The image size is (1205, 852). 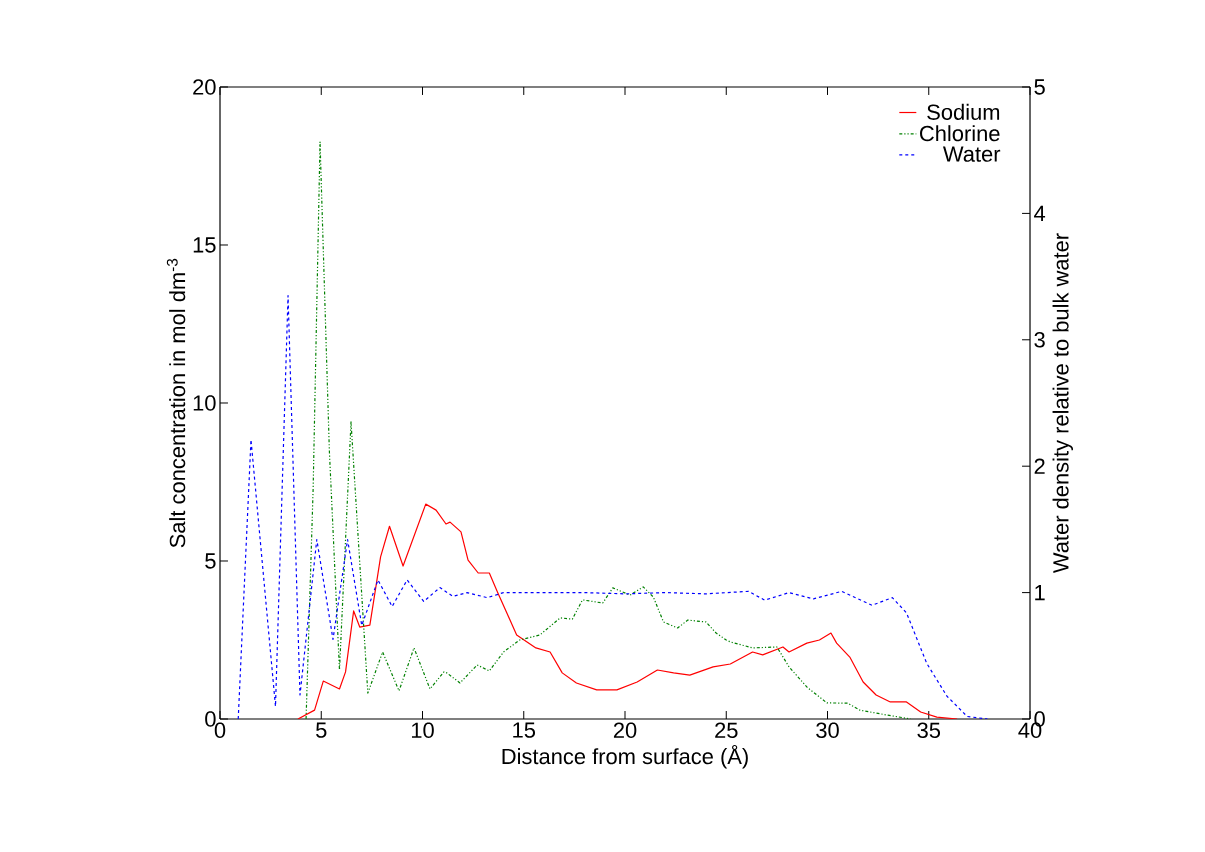 What do you see at coordinates (827, 730) in the screenshot?
I see `x-tick-label: 30` at bounding box center [827, 730].